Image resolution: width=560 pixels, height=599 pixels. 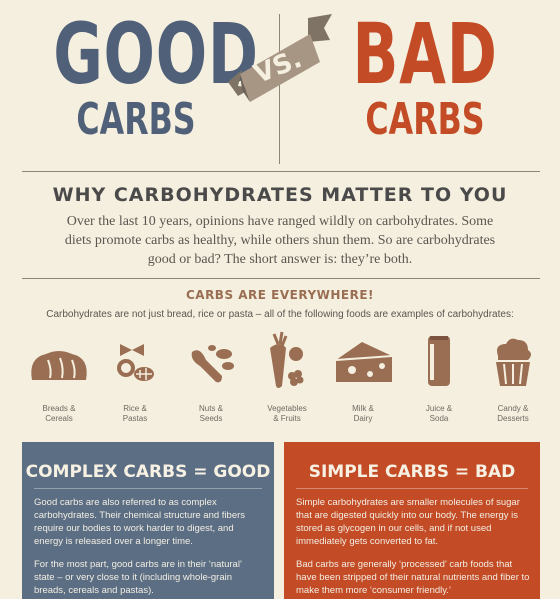 I want to click on divider-top, so click(x=281, y=171).